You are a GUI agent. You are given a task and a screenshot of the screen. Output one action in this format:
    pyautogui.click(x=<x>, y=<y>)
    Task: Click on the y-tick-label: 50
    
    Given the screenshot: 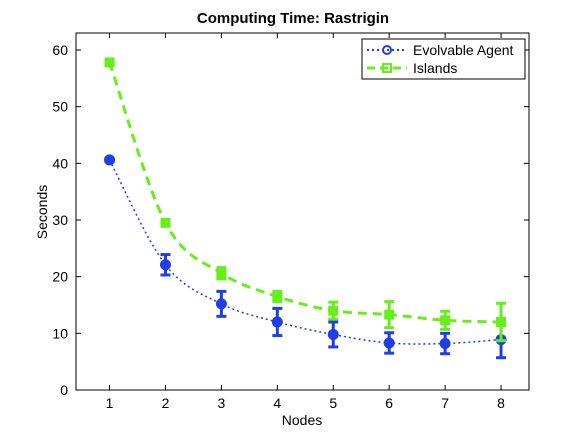 What is the action you would take?
    pyautogui.click(x=60, y=107)
    